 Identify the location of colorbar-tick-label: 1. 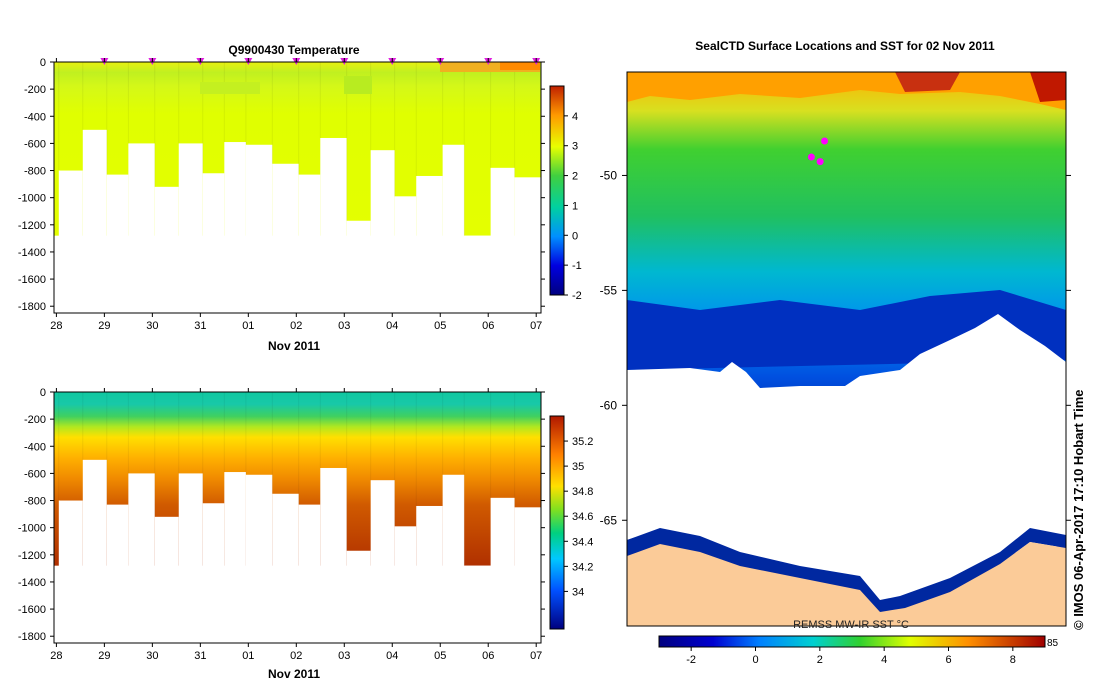
(575, 206).